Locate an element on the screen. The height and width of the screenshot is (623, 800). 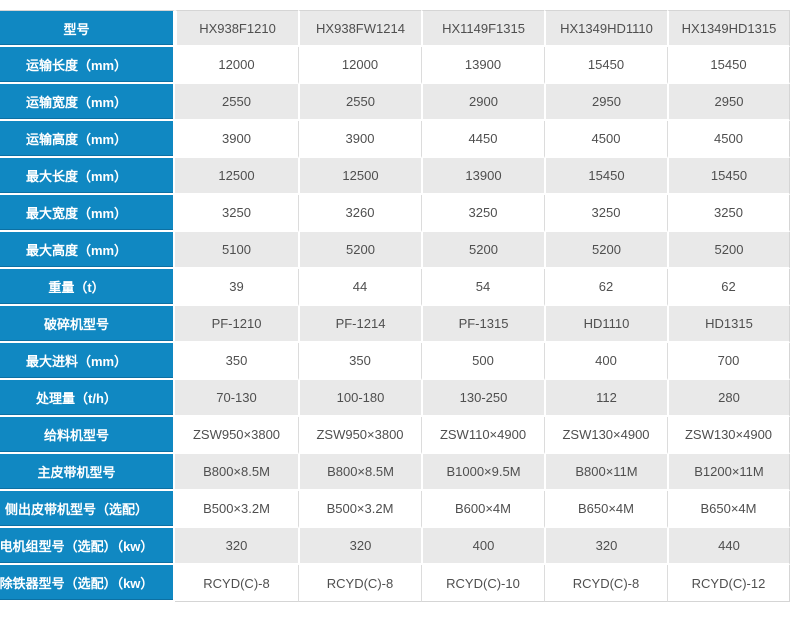
spec-value: 700 is located at coordinates (728, 361).